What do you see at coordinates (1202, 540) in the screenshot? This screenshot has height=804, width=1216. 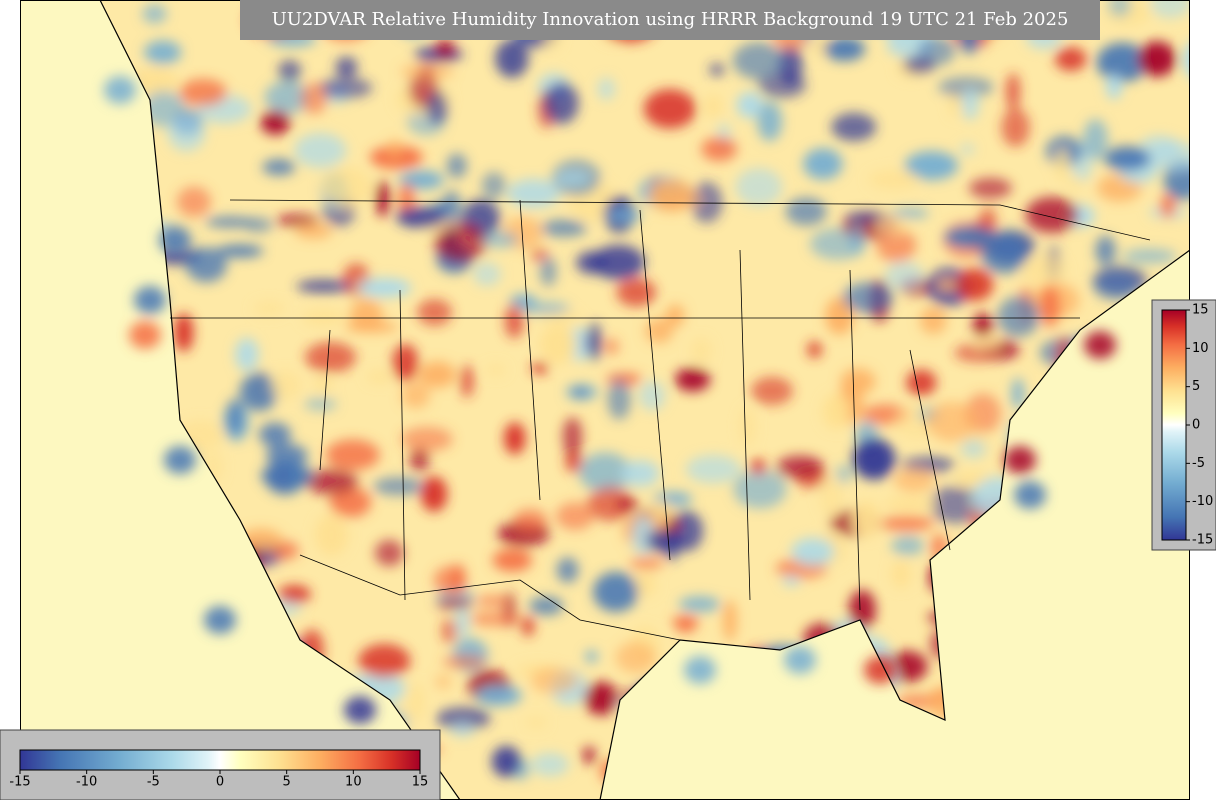 I see `colorbar-tick-label: -15` at bounding box center [1202, 540].